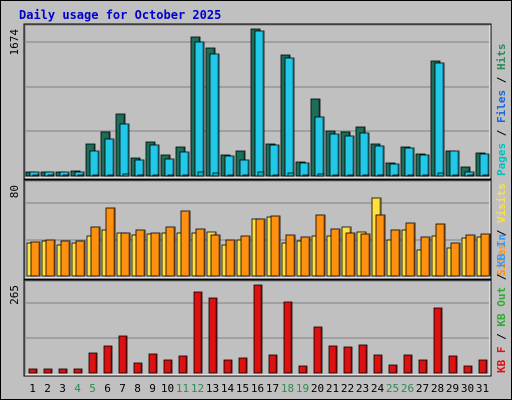  I want to click on day-label: 3, so click(62, 388).